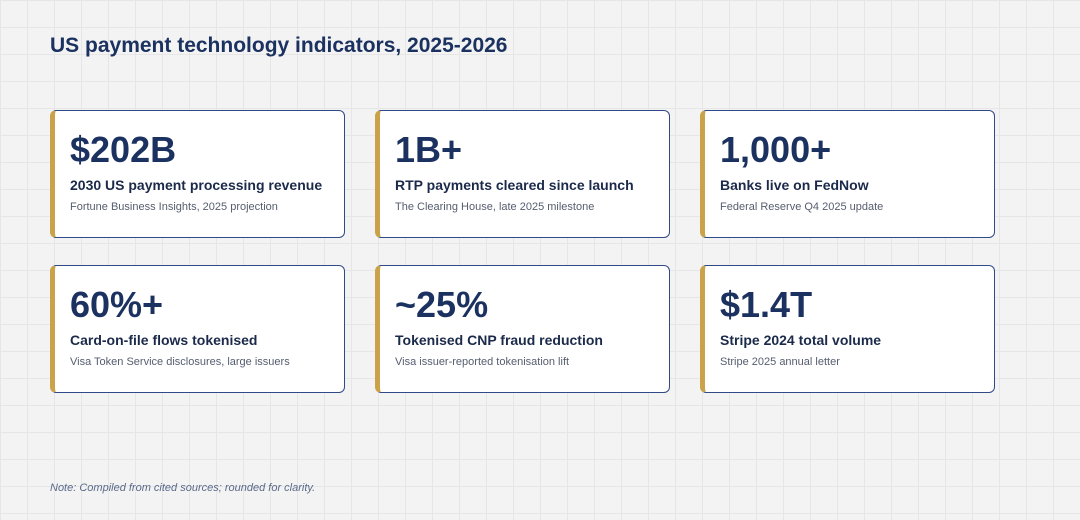 The height and width of the screenshot is (520, 1080). What do you see at coordinates (514, 185) in the screenshot?
I see `kpi-label: RTP payments cleared since launch` at bounding box center [514, 185].